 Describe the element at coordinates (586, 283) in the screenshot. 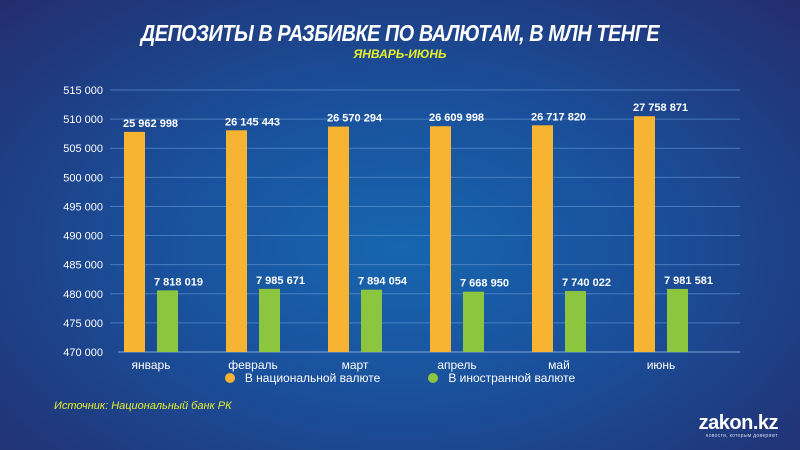

I see `data-label: 7 740 022` at that location.